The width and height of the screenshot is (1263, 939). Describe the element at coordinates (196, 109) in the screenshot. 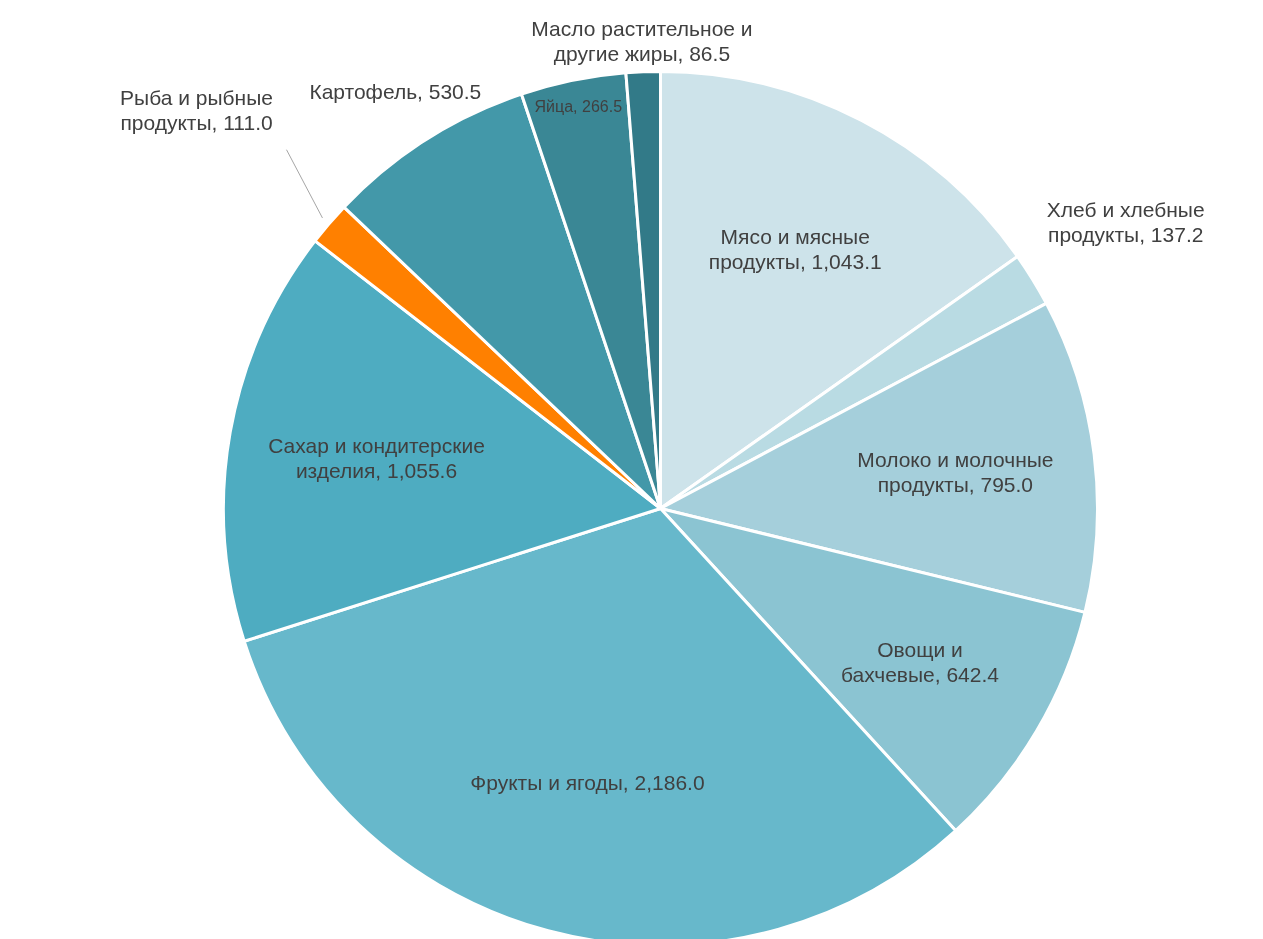

I see `slice-label: Рыба и рыбные продукты, 111.0` at that location.